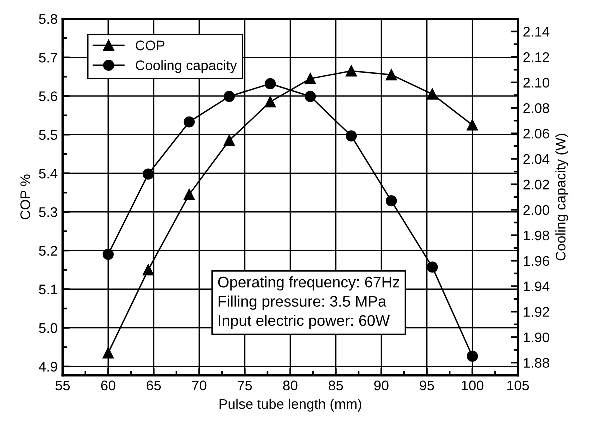 The image size is (599, 422). I want to click on x-tick-label: 80, so click(290, 385).